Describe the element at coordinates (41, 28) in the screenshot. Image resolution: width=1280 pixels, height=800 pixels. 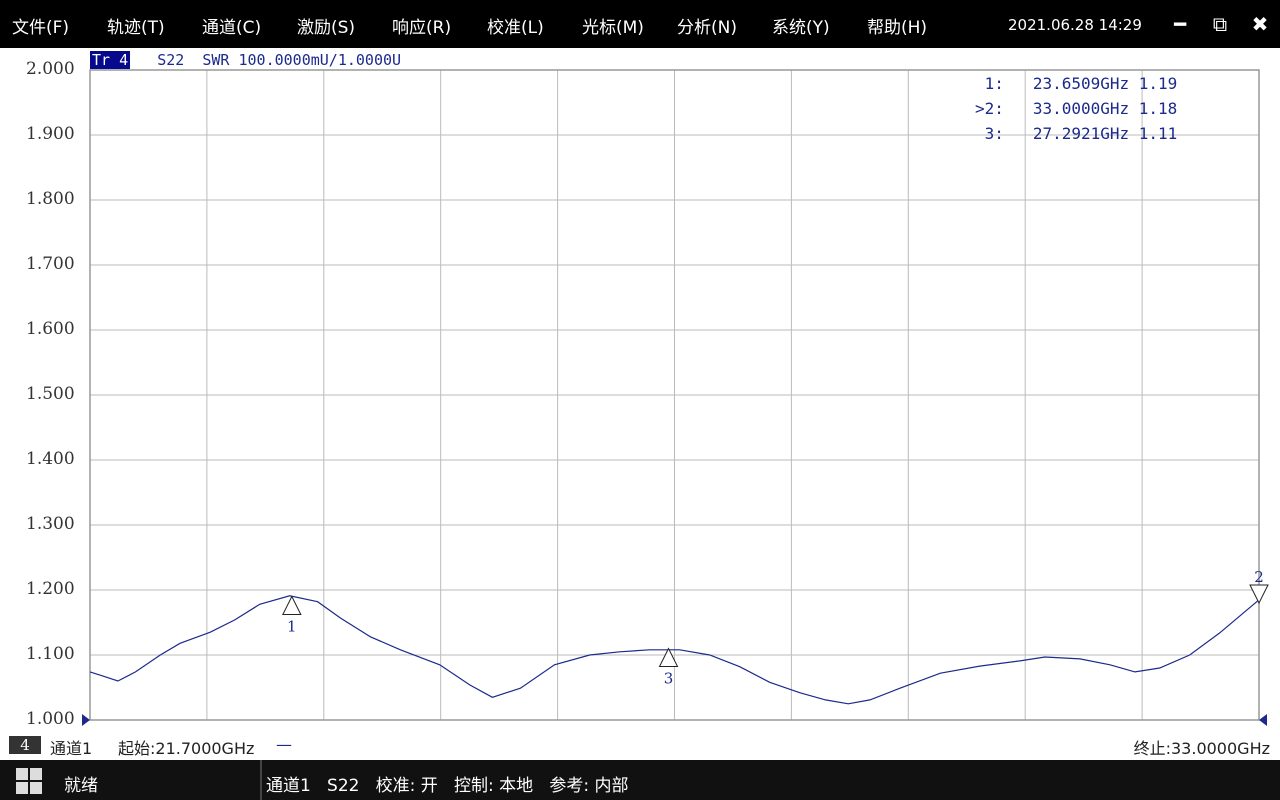
I see `menu-file: 文件(F)` at that location.